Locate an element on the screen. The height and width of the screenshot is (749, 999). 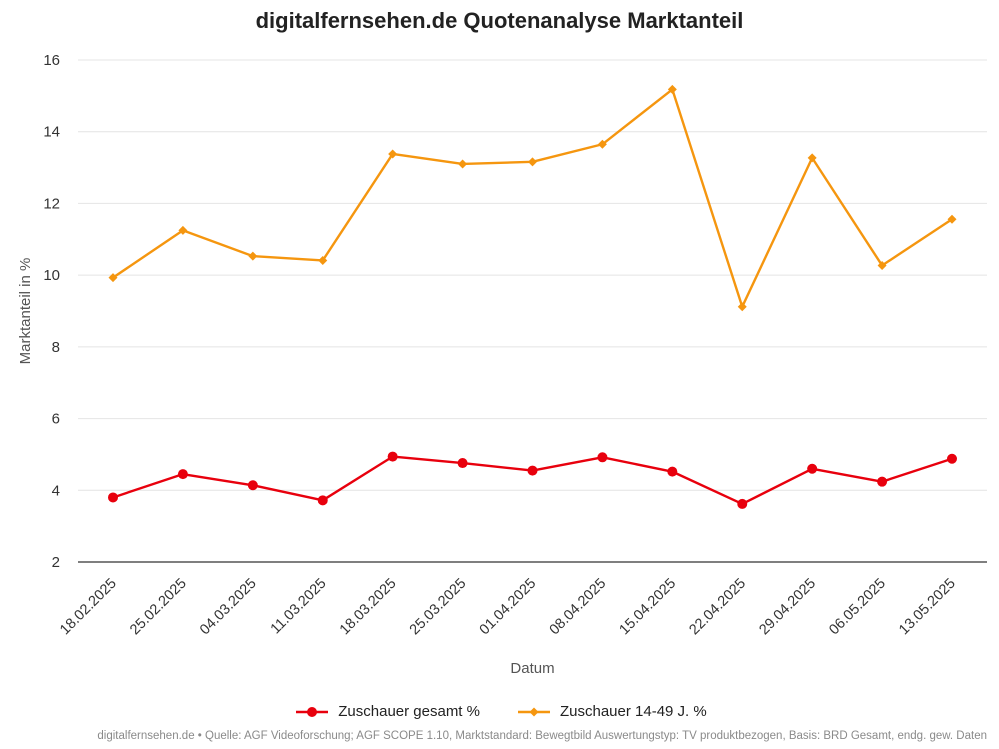
legend-item: Zuschauer gesamt % is located at coordinates (386, 711).